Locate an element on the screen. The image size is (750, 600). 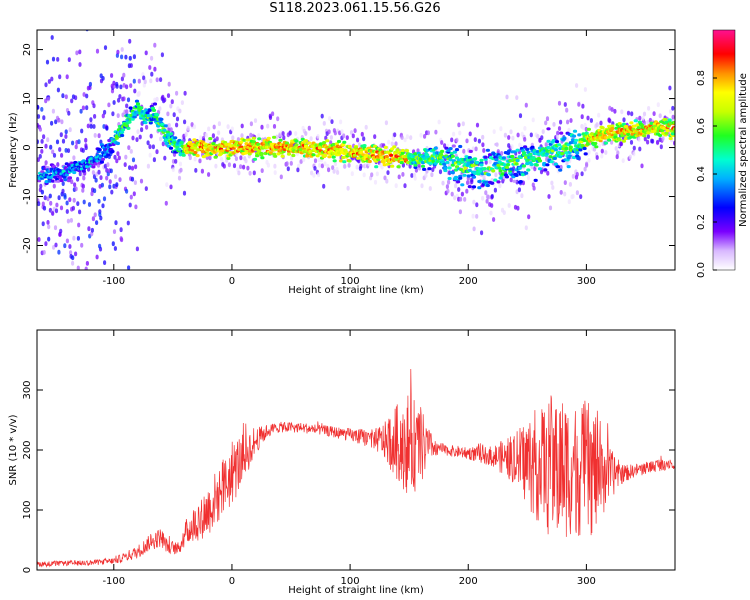
y-tick-label: 300 is located at coordinates (27, 389).